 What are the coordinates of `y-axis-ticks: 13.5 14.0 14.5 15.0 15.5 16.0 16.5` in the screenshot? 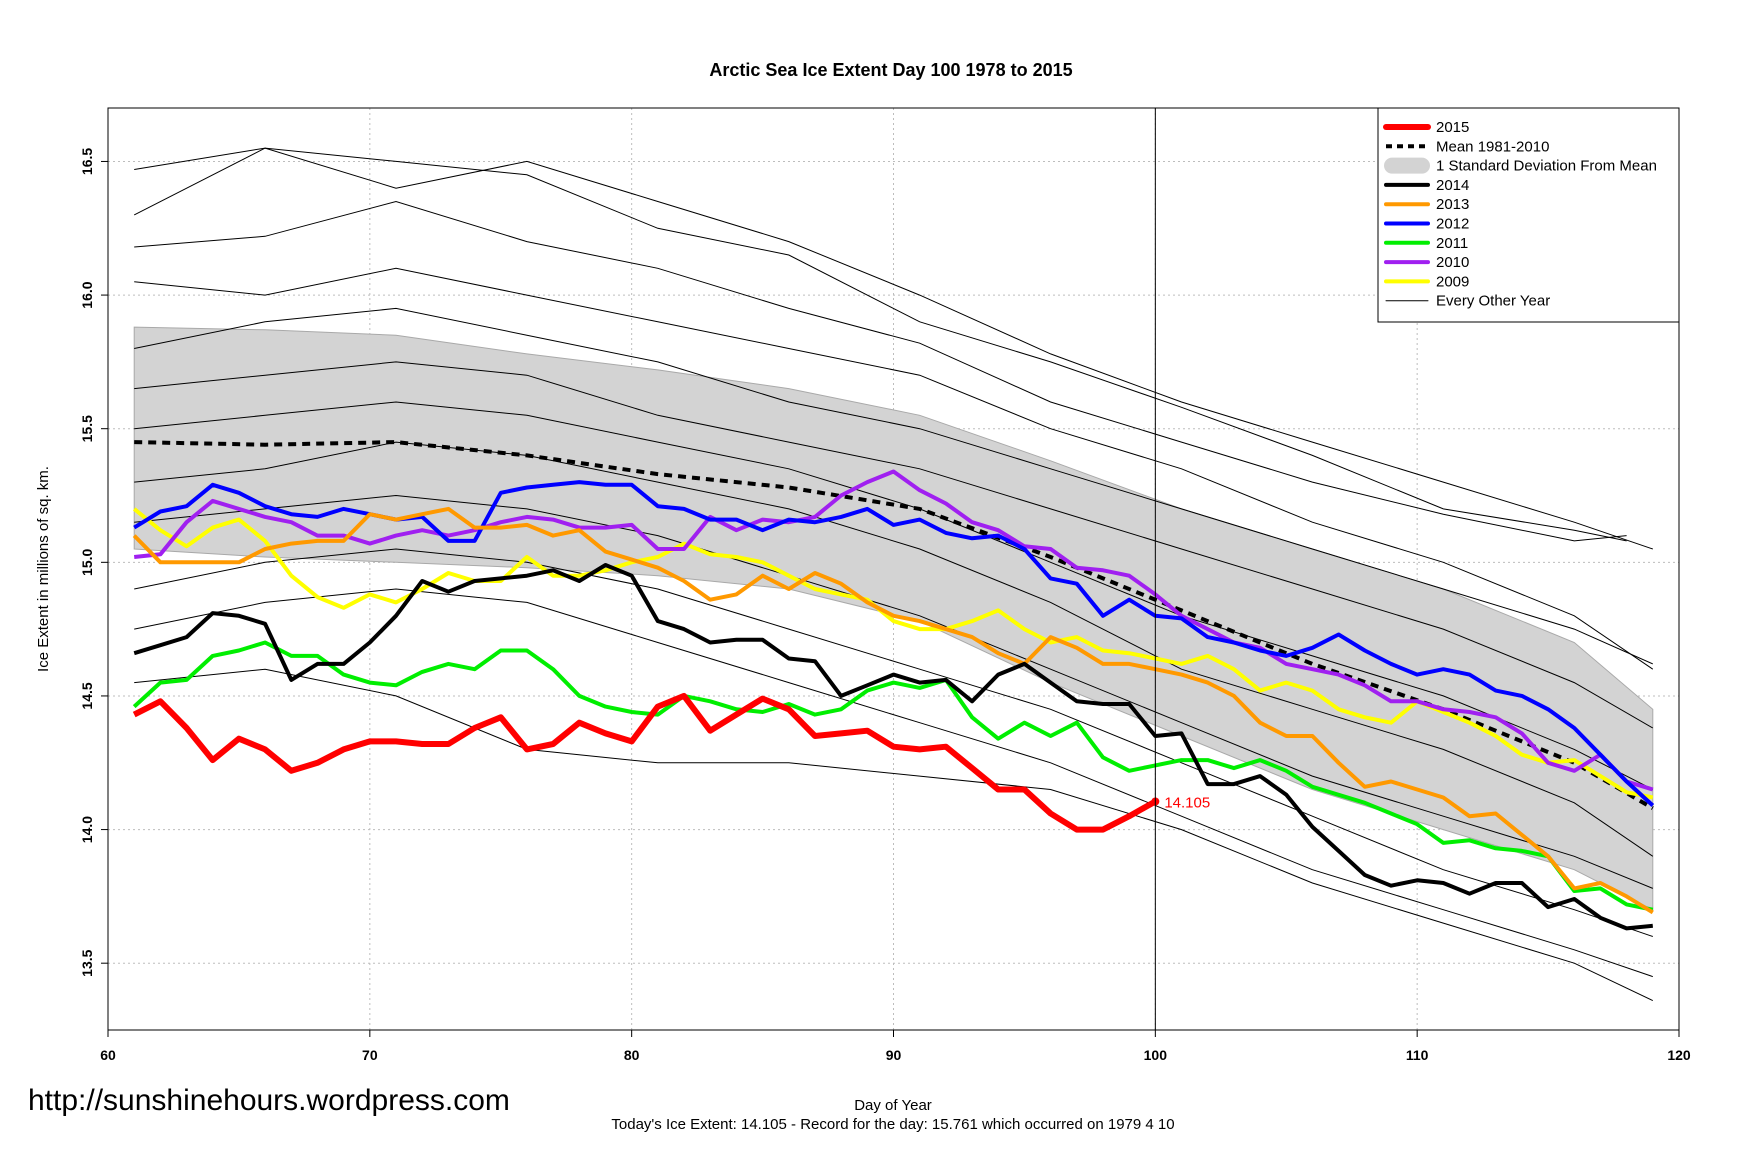 It's located at (93, 562).